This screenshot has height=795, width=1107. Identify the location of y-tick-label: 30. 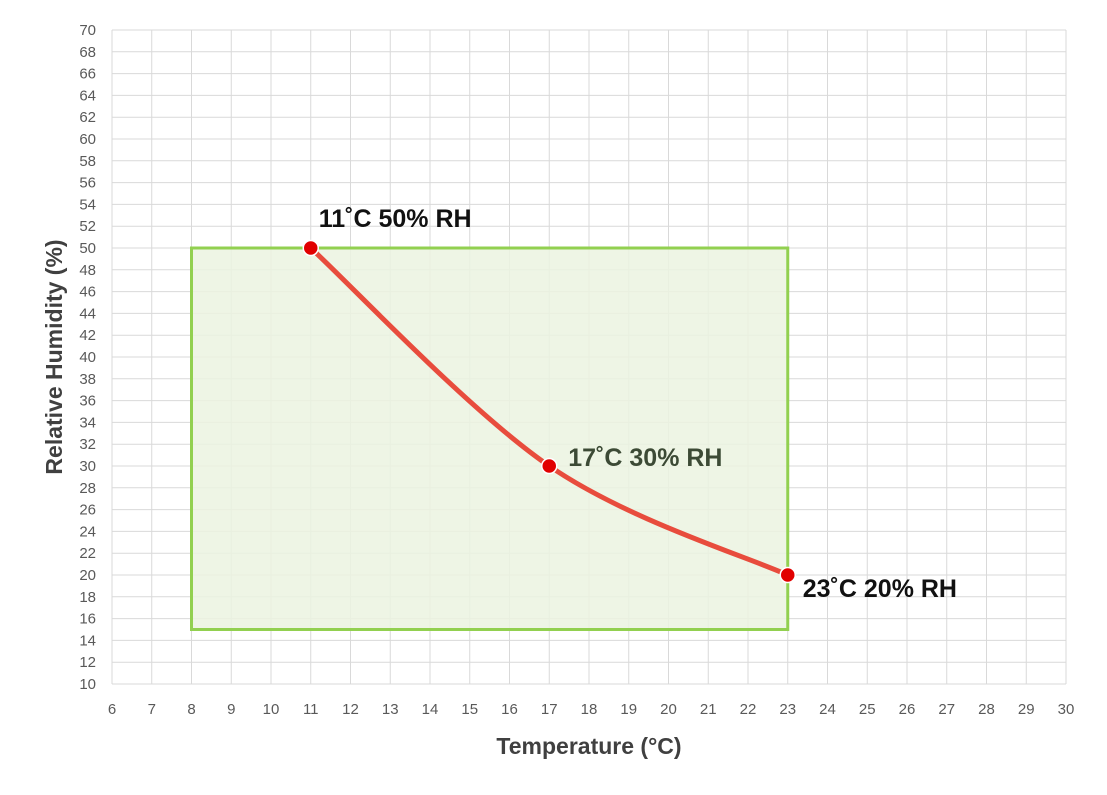
(87, 466).